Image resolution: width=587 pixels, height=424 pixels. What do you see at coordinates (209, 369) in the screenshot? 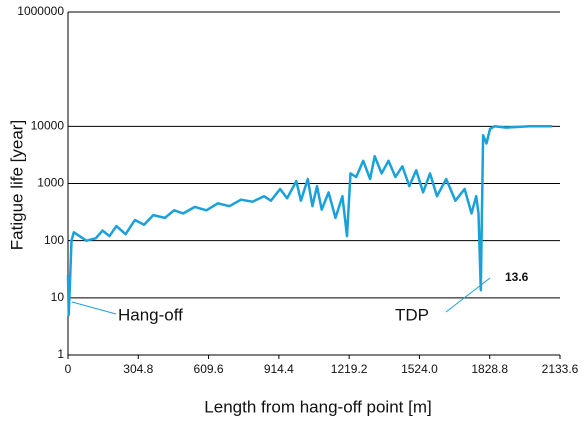
I see `x-tick-label: 609.6` at bounding box center [209, 369].